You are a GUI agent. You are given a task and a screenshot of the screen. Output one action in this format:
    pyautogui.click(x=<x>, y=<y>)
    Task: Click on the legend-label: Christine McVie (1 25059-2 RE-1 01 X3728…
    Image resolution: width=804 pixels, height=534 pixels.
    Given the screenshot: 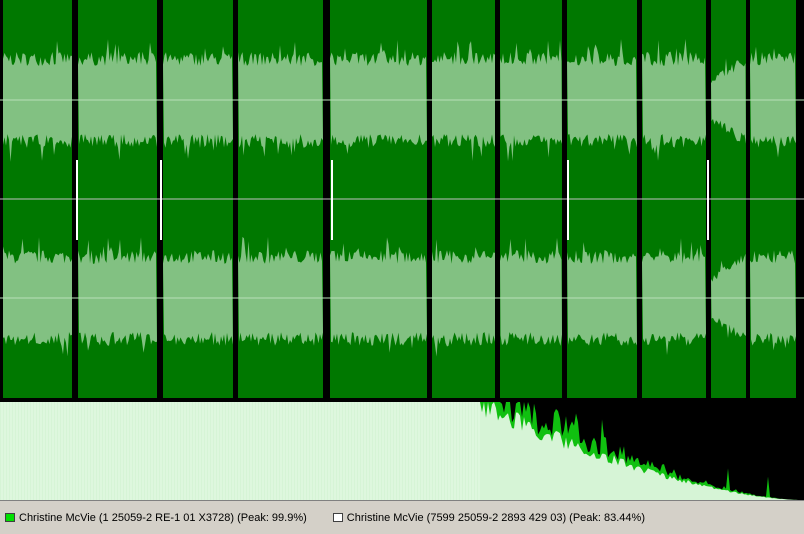 What is the action you would take?
    pyautogui.click(x=163, y=517)
    